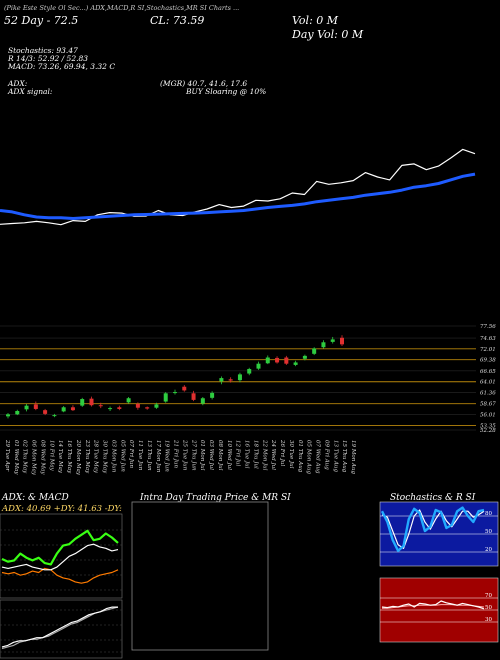 The width and height of the screenshot is (500, 660). Describe the element at coordinates (255, 454) in the screenshot. I see `x-tick-label: 18 Thu Jul` at that location.